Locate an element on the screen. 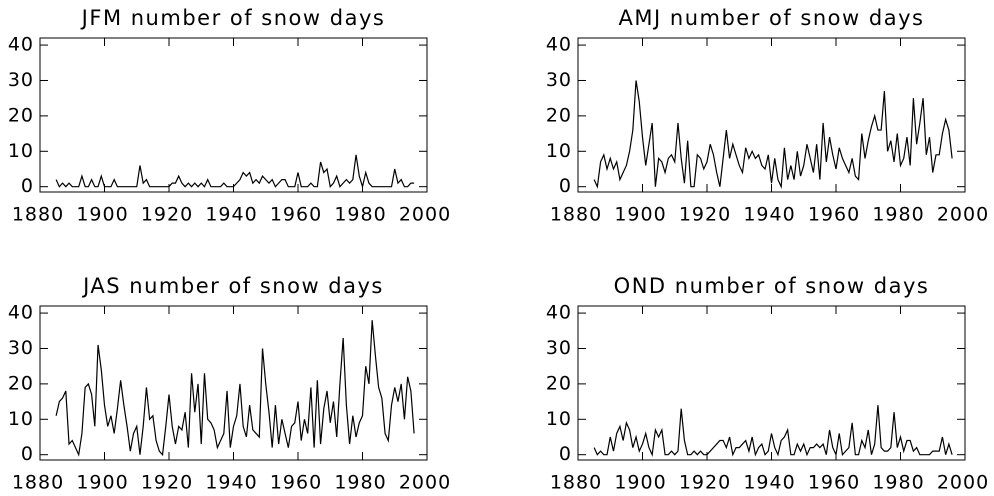 The width and height of the screenshot is (994, 496). chart-title: OND number of snow days is located at coordinates (772, 286).